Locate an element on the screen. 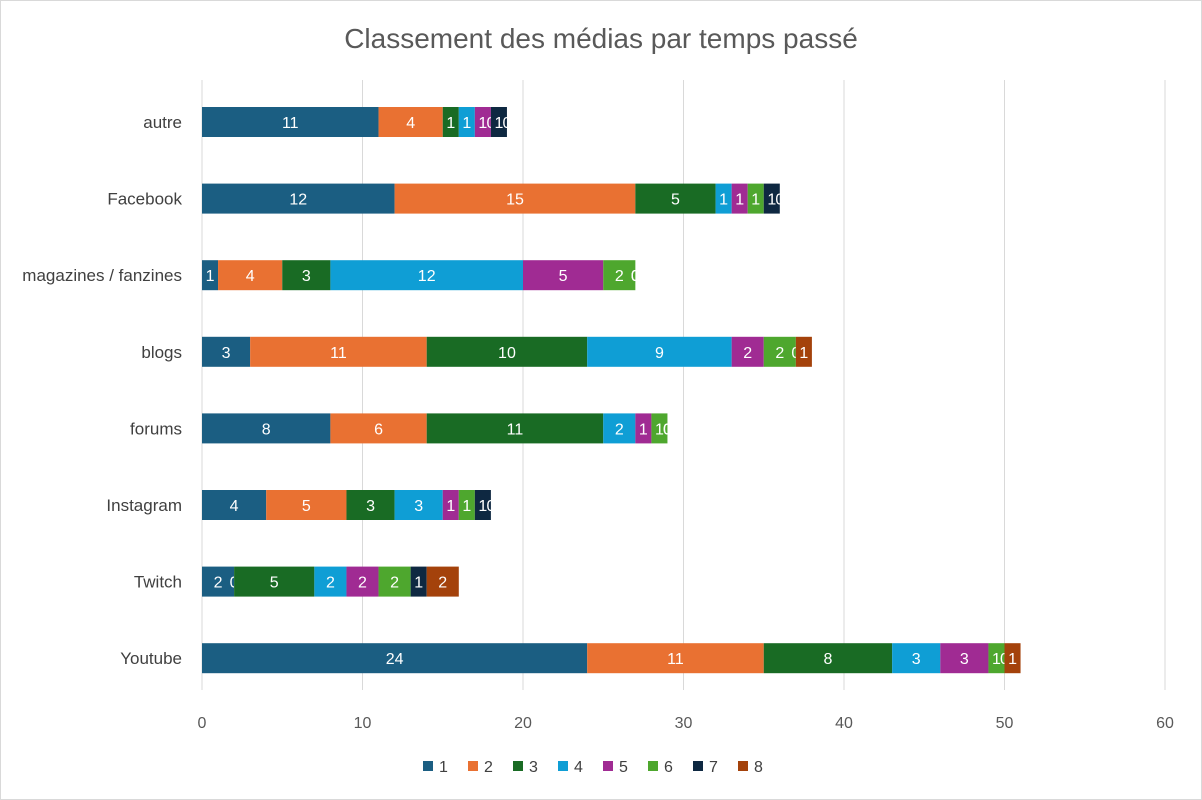 This screenshot has height=800, width=1202. x-tick-label: 60 is located at coordinates (1165, 723).